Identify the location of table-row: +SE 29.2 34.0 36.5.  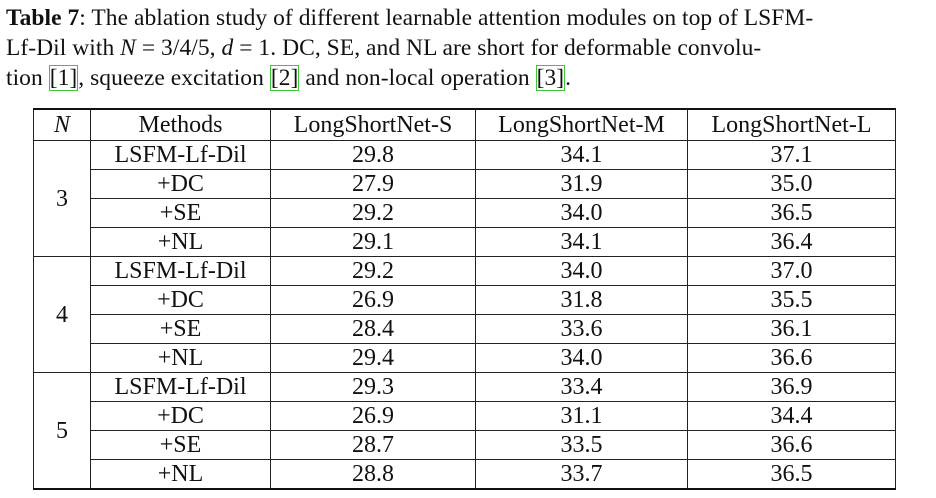
(465, 213).